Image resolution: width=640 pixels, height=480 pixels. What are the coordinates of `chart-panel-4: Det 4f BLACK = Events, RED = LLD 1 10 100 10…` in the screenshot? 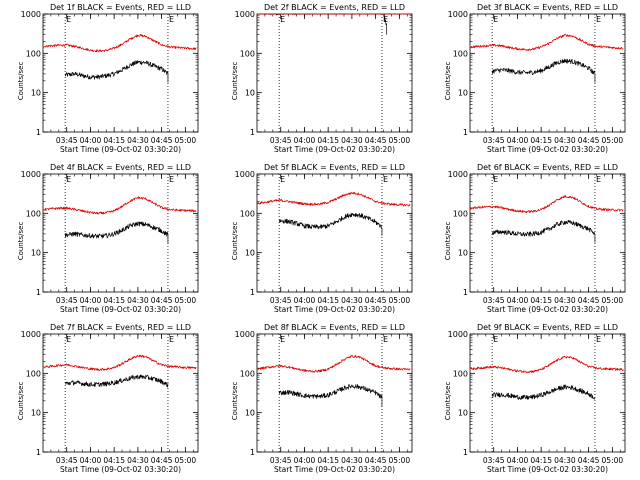 It's located at (108, 238).